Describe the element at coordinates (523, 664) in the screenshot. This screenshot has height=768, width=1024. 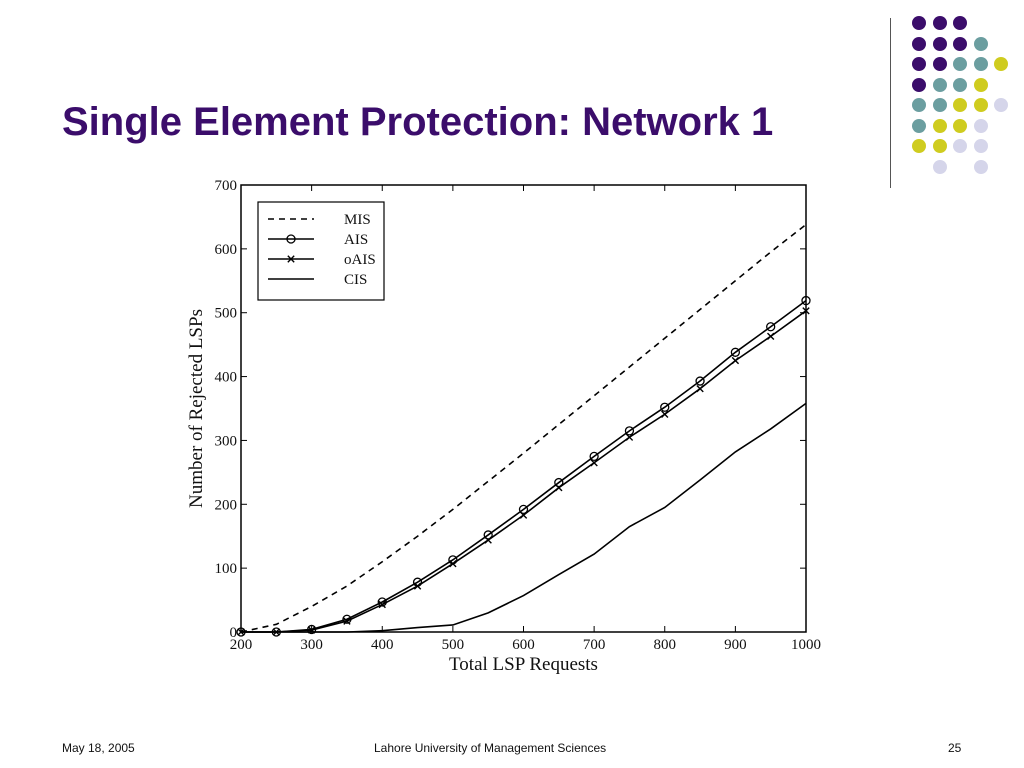
I see `x-axis-title: Total LSP Requests` at that location.